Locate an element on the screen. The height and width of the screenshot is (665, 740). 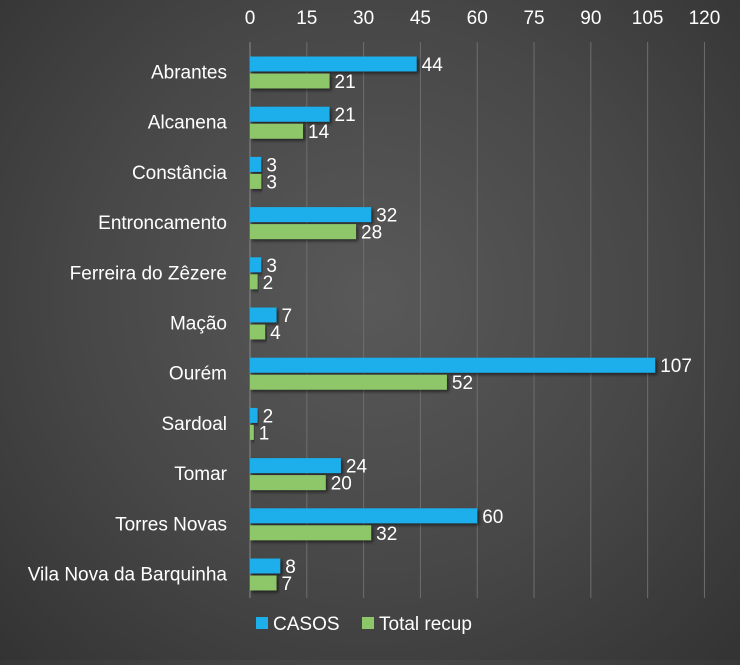
data-label: 8 is located at coordinates (290, 567).